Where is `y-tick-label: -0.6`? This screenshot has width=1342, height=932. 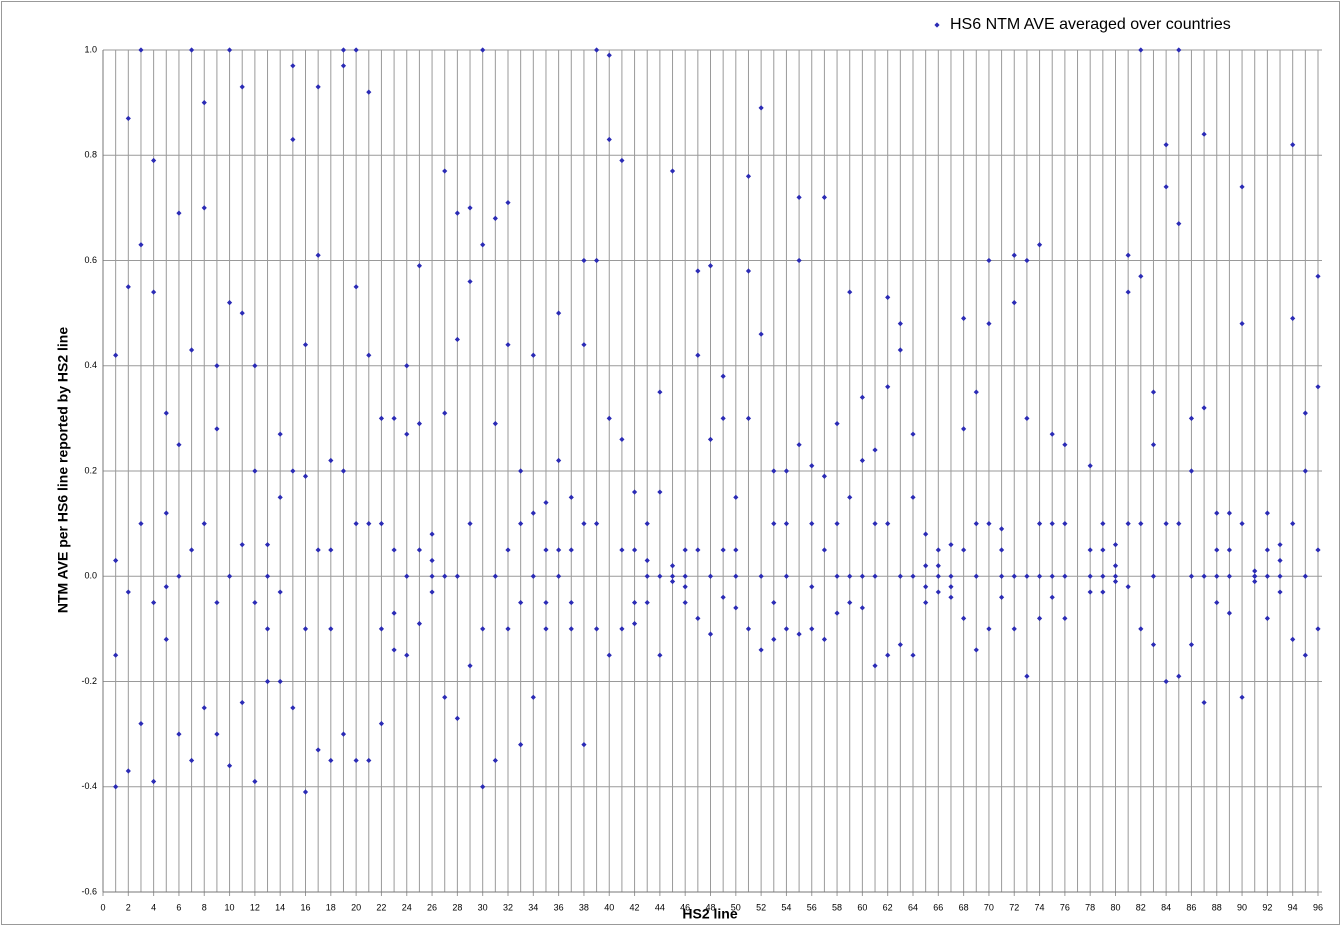
y-tick-label: -0.6 is located at coordinates (89, 891).